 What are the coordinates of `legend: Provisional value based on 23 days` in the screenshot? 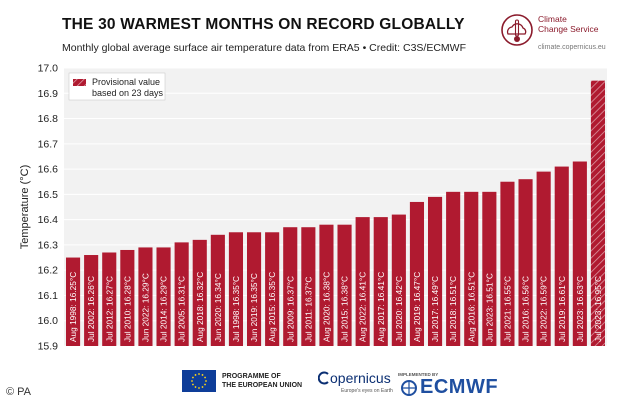 It's located at (117, 86).